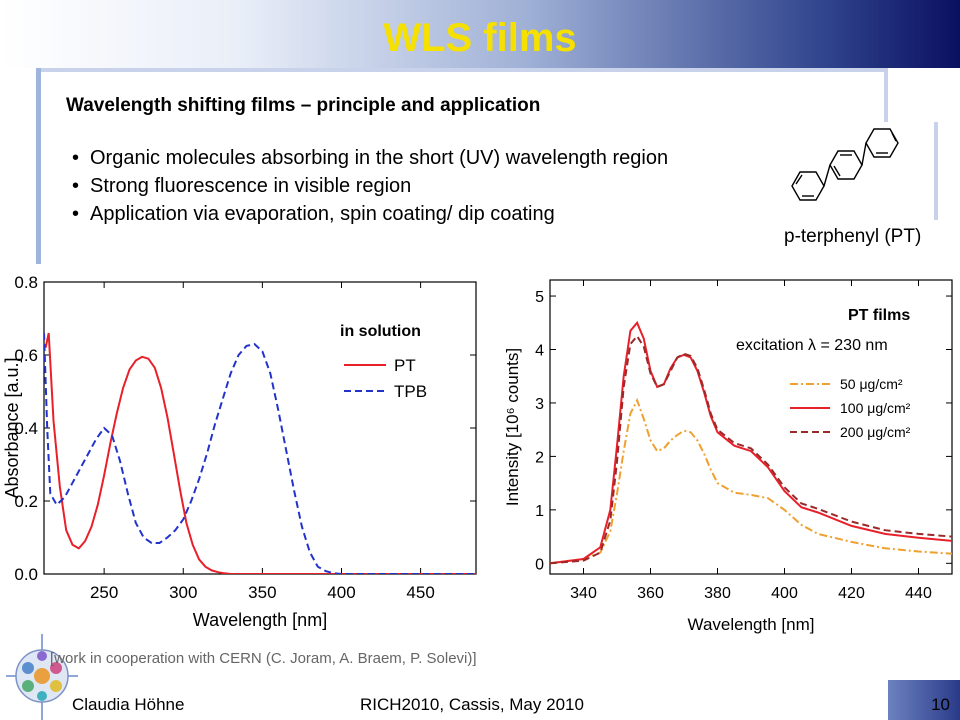 The width and height of the screenshot is (960, 720). Describe the element at coordinates (875, 408) in the screenshot. I see `legend-label: 100 μg/cm²` at that location.